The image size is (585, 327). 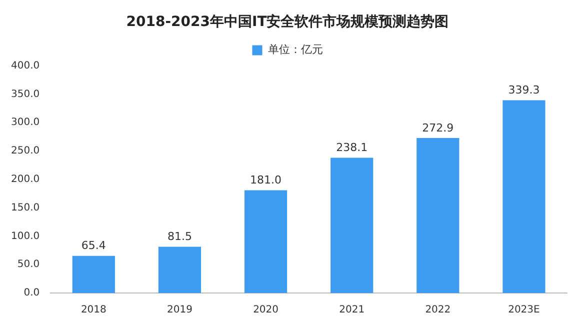 I want to click on data-label: 81.5, so click(x=179, y=237).